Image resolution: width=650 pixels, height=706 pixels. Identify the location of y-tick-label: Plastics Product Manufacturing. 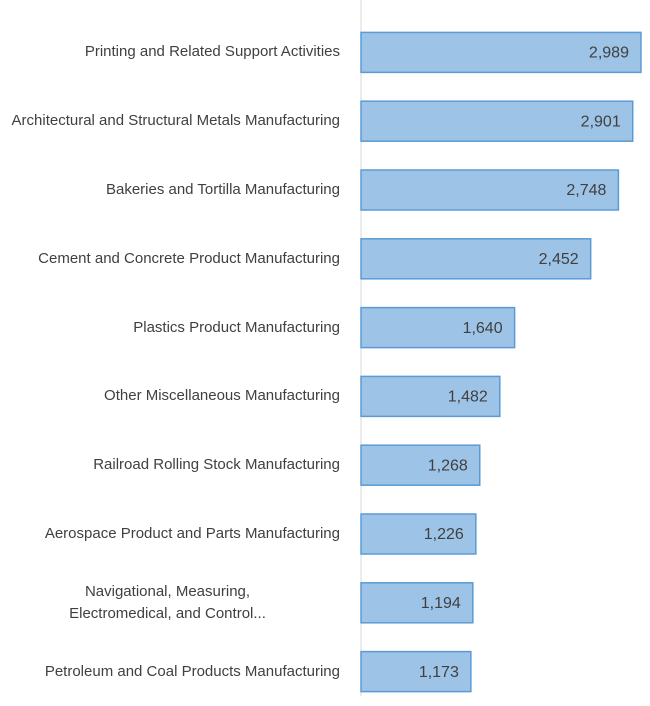
(236, 327).